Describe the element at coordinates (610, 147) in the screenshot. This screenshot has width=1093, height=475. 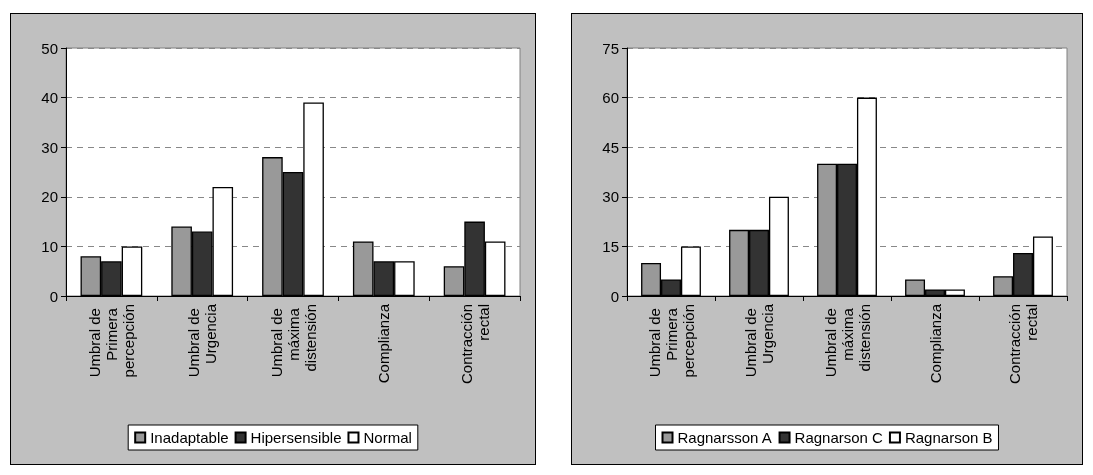
I see `y-tick-label: 45` at that location.